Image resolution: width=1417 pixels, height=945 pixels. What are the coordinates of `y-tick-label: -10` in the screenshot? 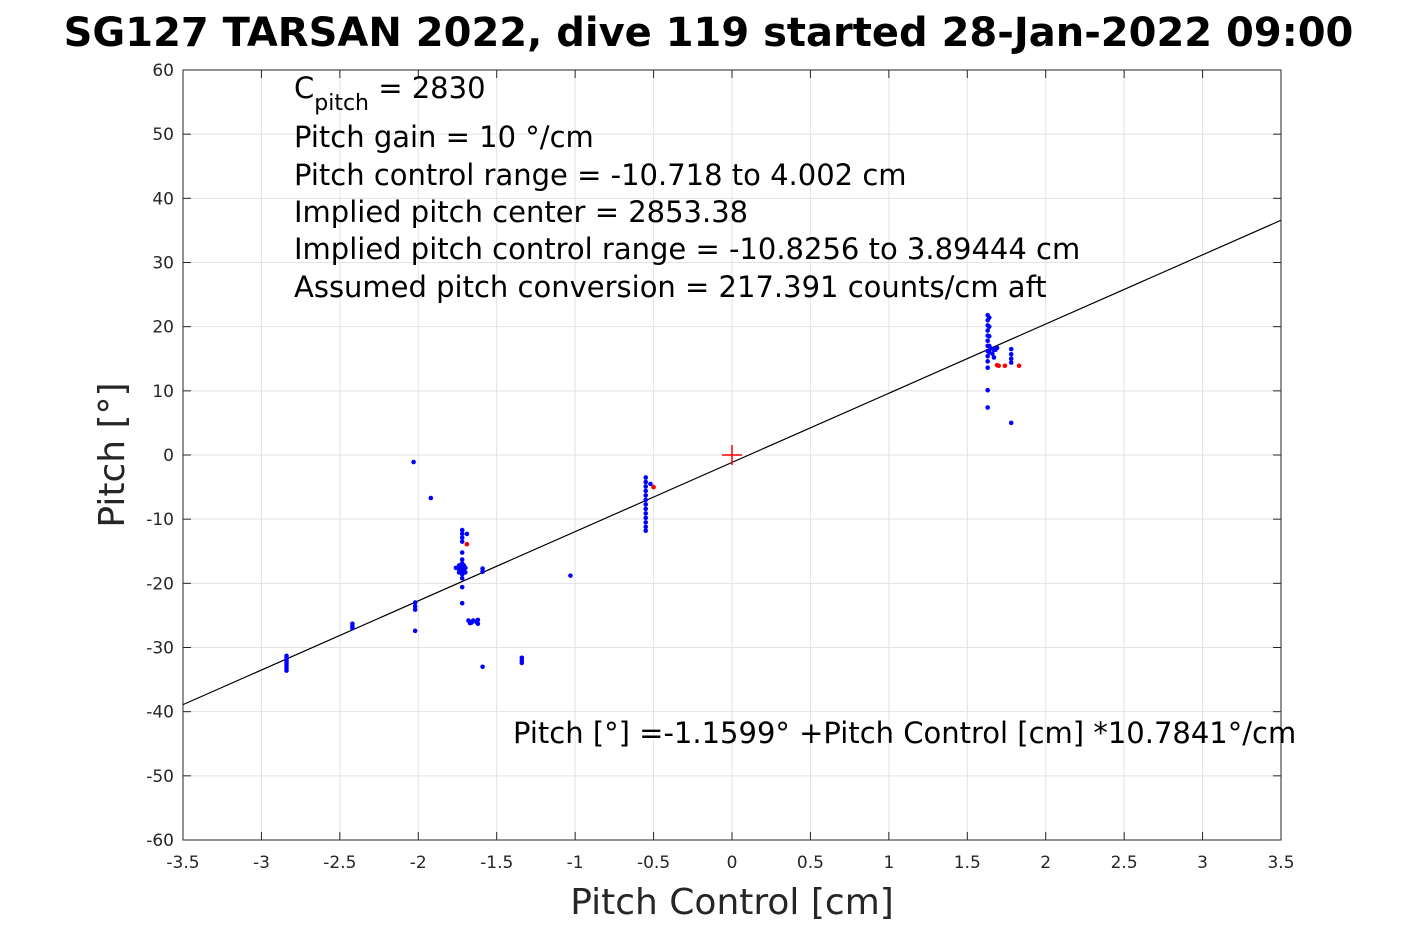 It's located at (160, 520).